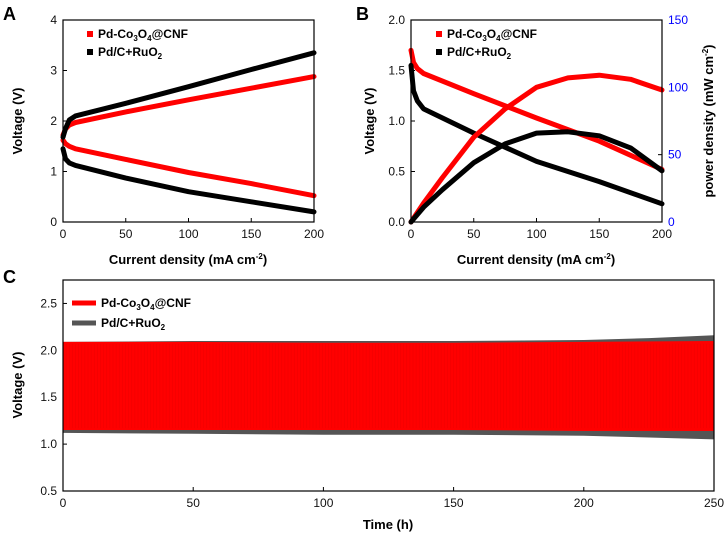  I want to click on legend-b-pd-marker, so click(439, 34).